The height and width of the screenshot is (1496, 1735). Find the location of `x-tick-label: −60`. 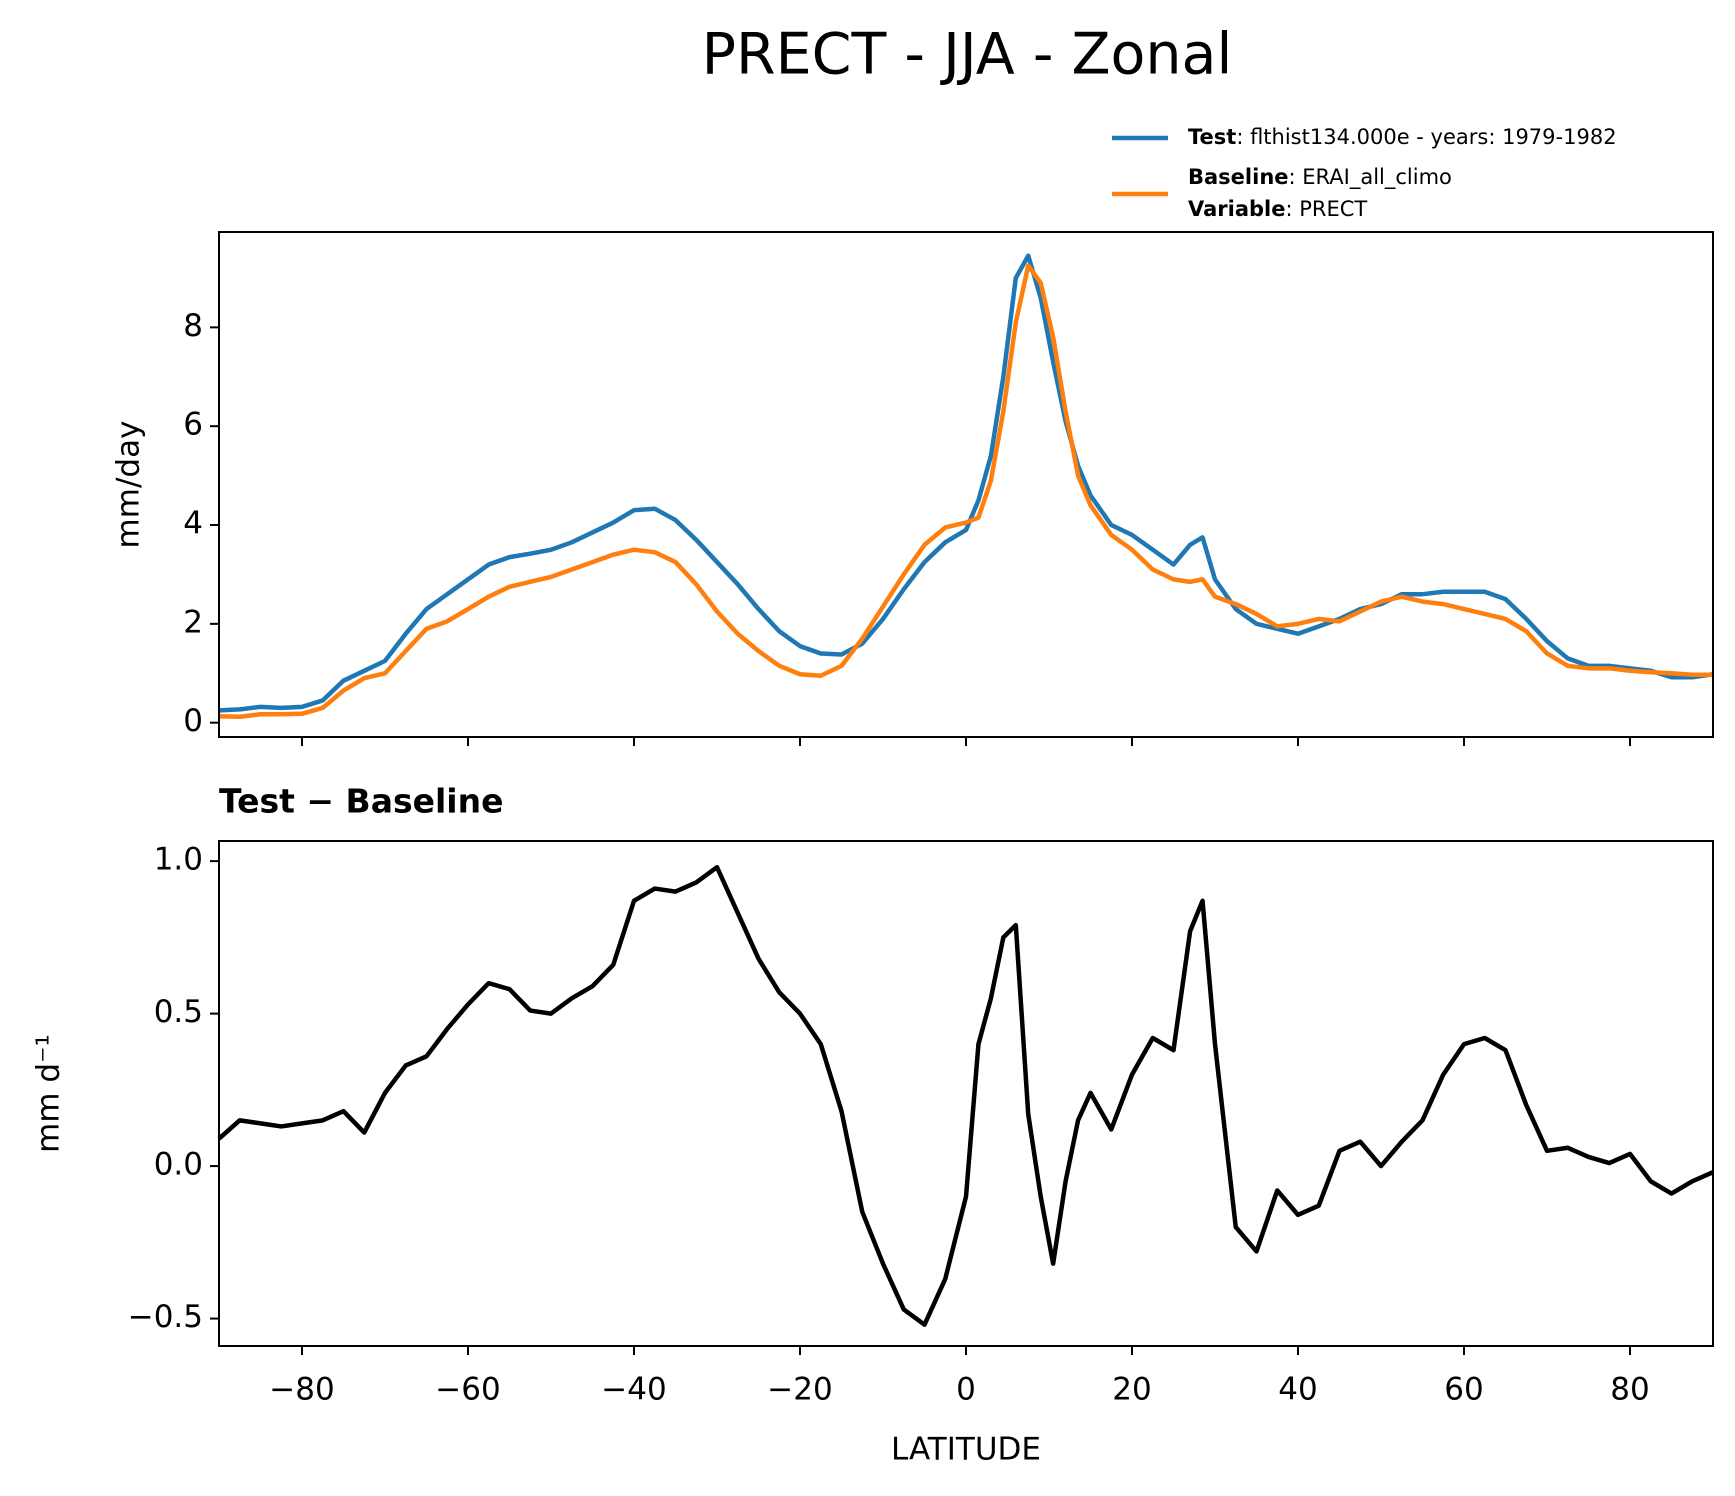

x-tick-label: −60 is located at coordinates (467, 1390).